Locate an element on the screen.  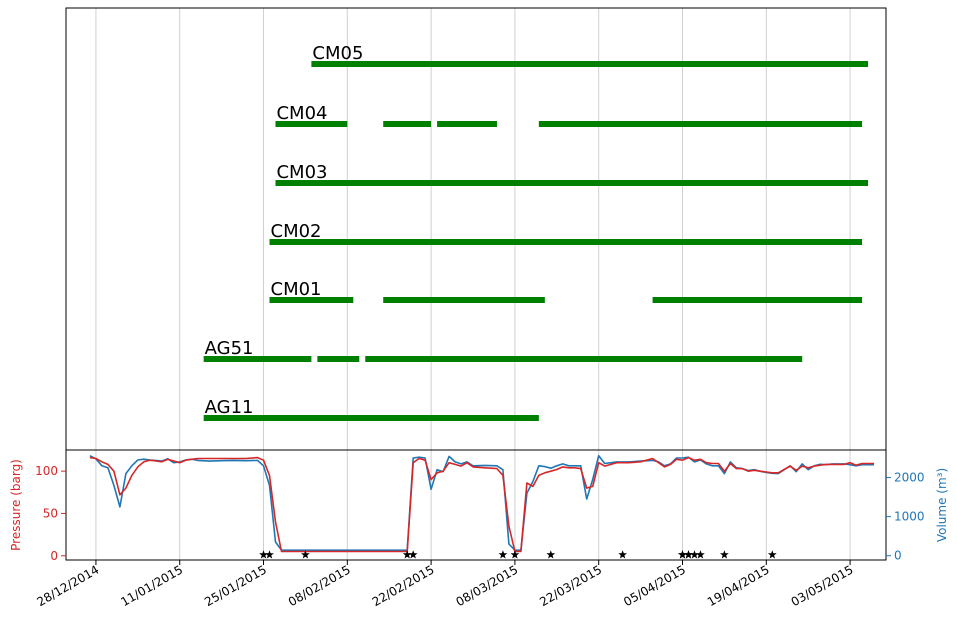
well-label: AG11 is located at coordinates (229, 407).